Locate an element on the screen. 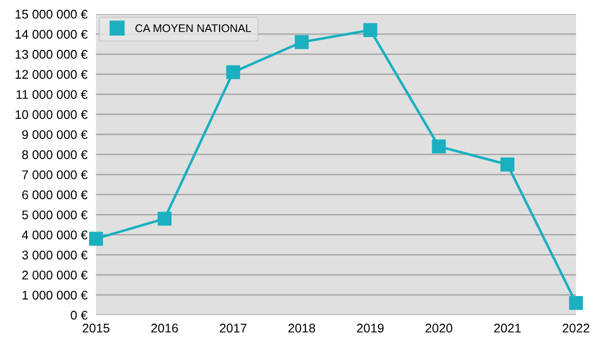 This screenshot has width=600, height=350. y-tick-label: 3 000 000 € is located at coordinates (55, 255).